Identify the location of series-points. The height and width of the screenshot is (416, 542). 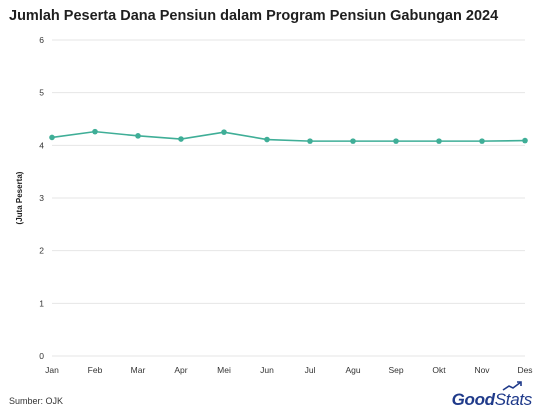
(288, 136).